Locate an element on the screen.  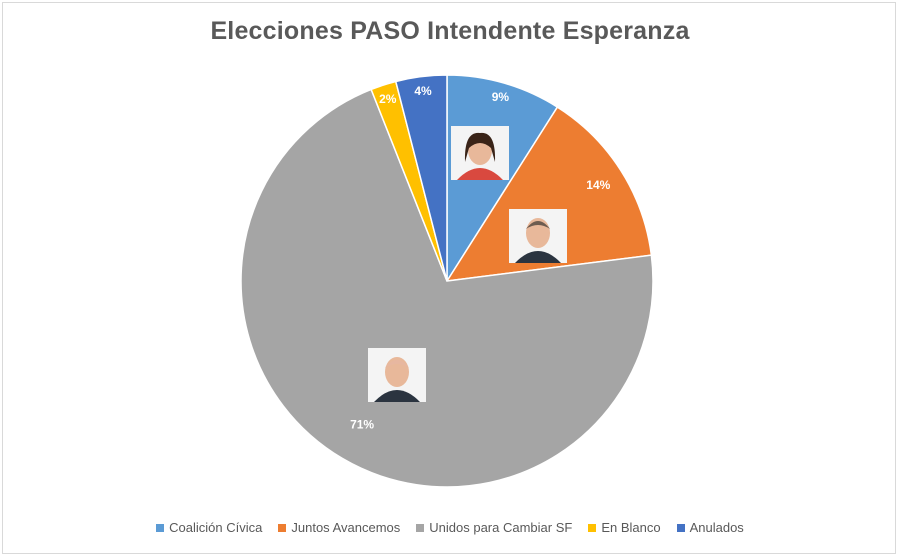
legend-item-2: Unidos para Cambiar SF is located at coordinates (494, 527).